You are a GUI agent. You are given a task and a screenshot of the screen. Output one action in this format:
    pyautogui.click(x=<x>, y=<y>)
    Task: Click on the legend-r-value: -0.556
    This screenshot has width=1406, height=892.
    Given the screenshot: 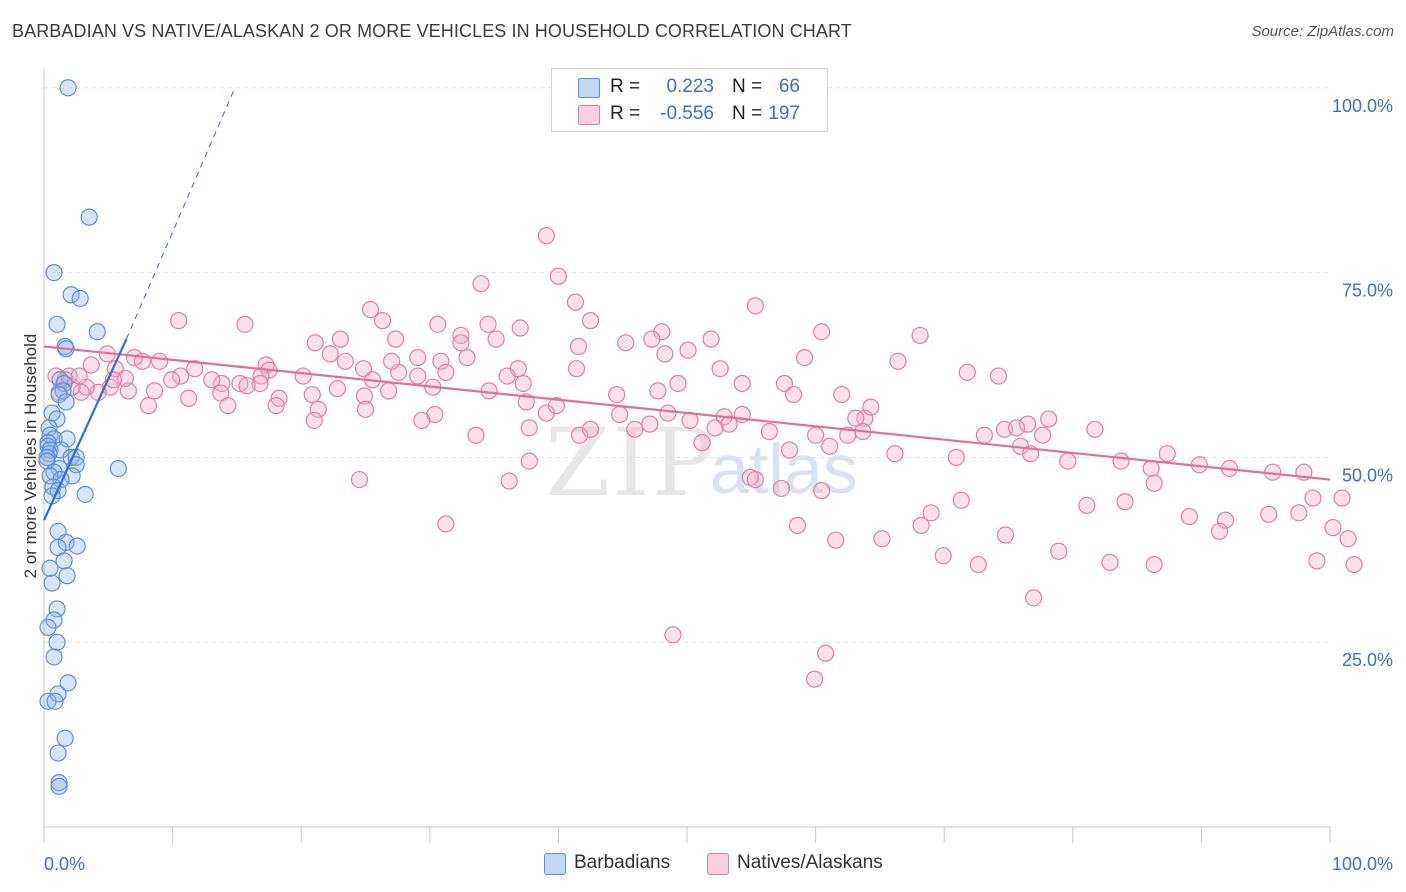 What is the action you would take?
    pyautogui.click(x=687, y=113)
    